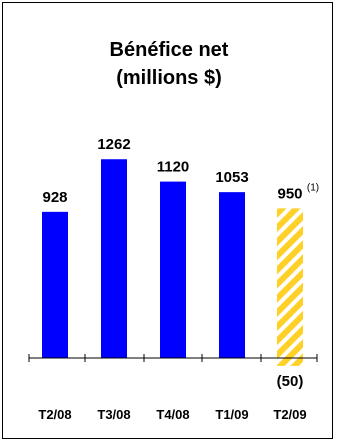  What do you see at coordinates (54, 197) in the screenshot?
I see `data-label-T2/08: 928` at bounding box center [54, 197].